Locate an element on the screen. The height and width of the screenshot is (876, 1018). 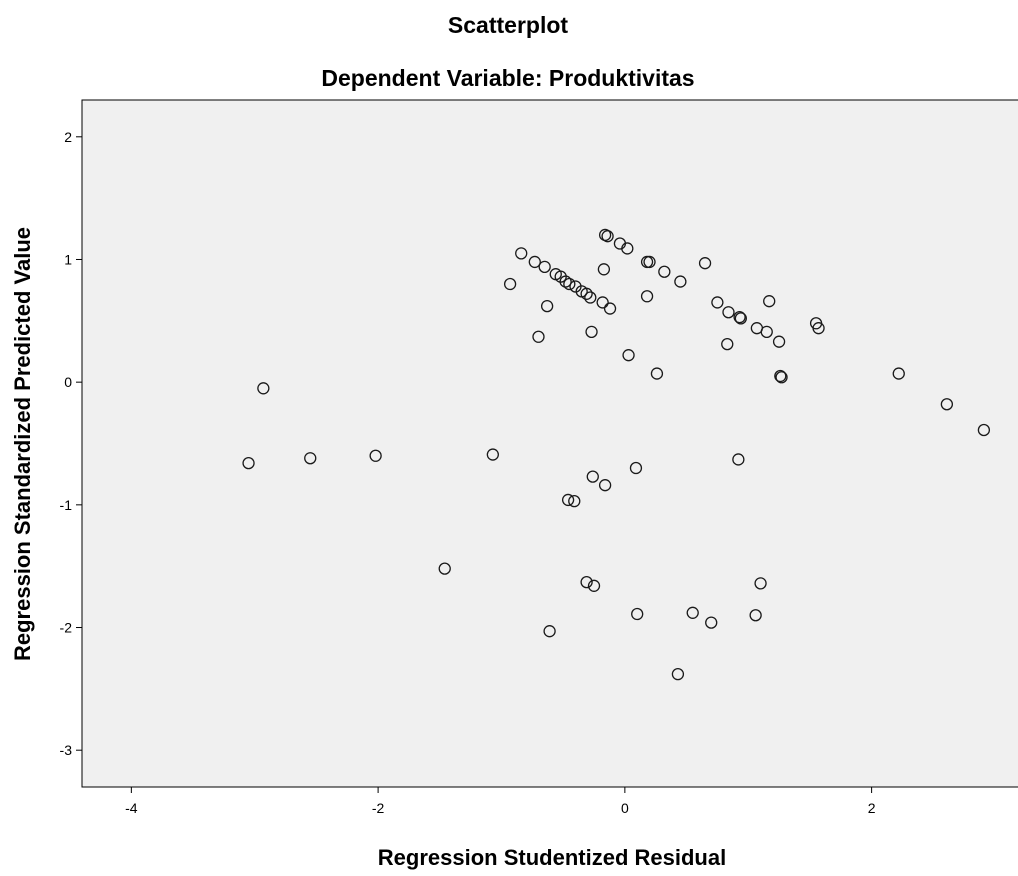
x-axis-label: Regression Studentized Residual is located at coordinates (552, 857).